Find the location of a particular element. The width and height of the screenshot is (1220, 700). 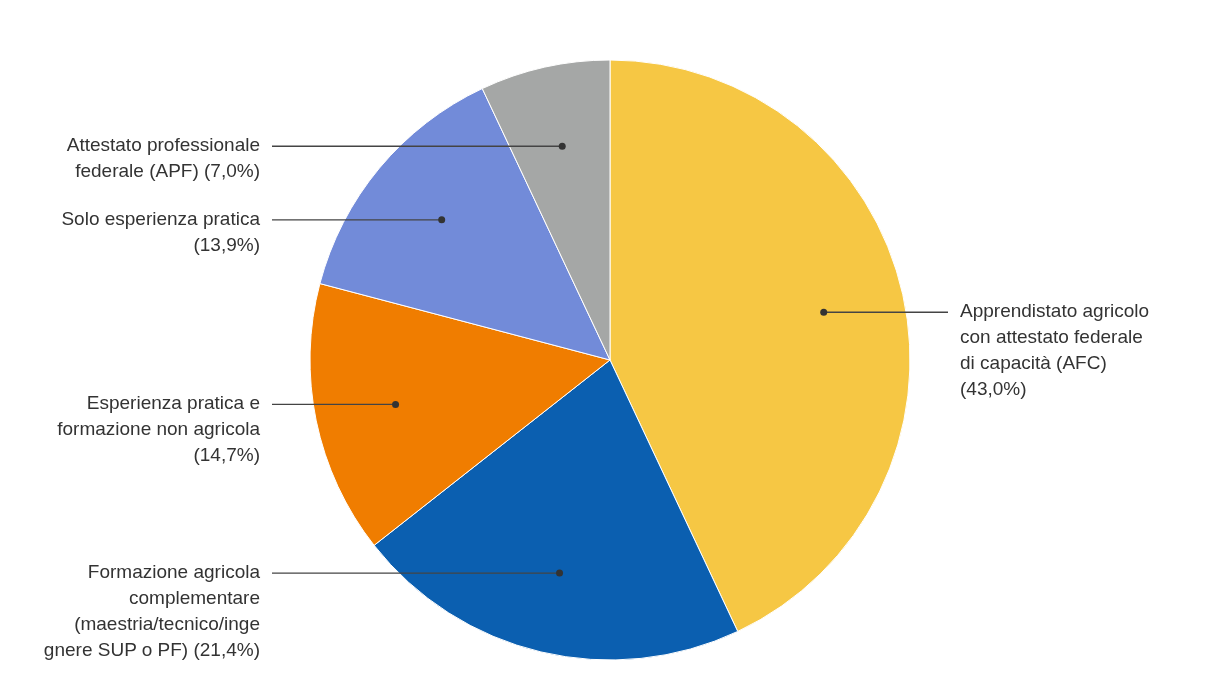

slice-label: Formazione agricola complementare (maestria/tecnico/ingegnere SUP o PF) (21,4%) is located at coordinates (152, 611).